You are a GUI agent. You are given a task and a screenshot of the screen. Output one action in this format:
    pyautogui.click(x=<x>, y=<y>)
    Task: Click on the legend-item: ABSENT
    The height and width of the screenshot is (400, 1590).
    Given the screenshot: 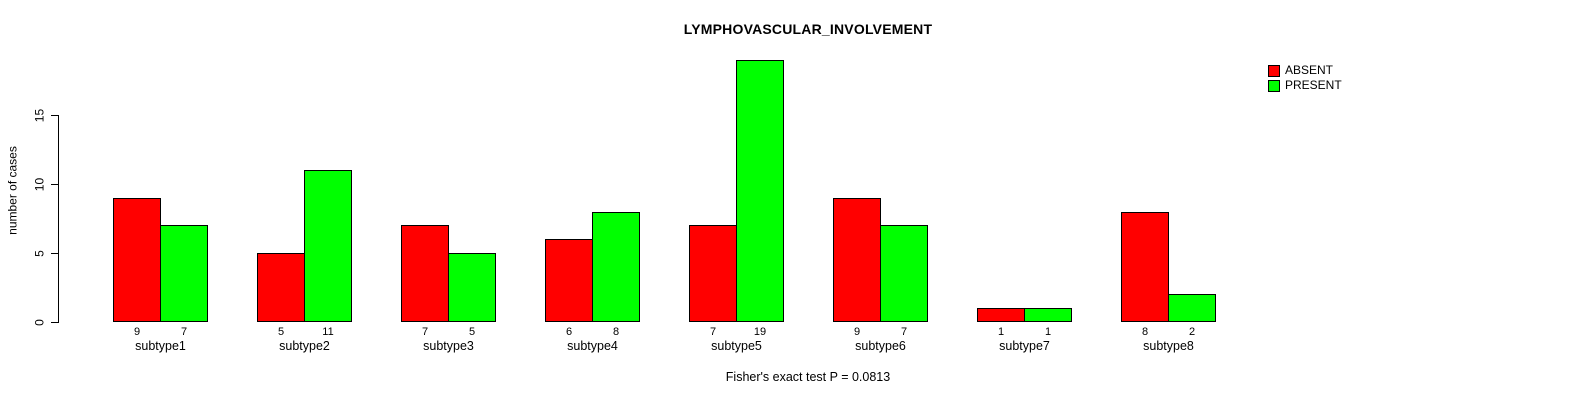 What is the action you would take?
    pyautogui.click(x=1305, y=69)
    